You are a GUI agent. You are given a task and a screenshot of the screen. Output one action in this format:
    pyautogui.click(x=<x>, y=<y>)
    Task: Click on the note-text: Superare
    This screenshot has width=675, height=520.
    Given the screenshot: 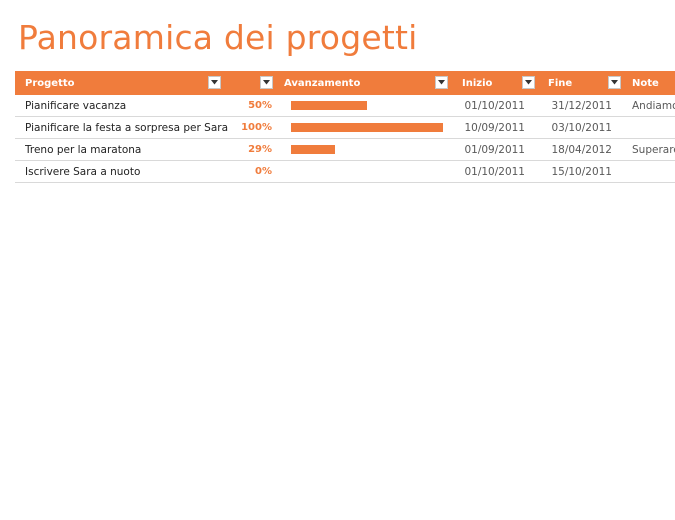 What is the action you would take?
    pyautogui.click(x=653, y=149)
    